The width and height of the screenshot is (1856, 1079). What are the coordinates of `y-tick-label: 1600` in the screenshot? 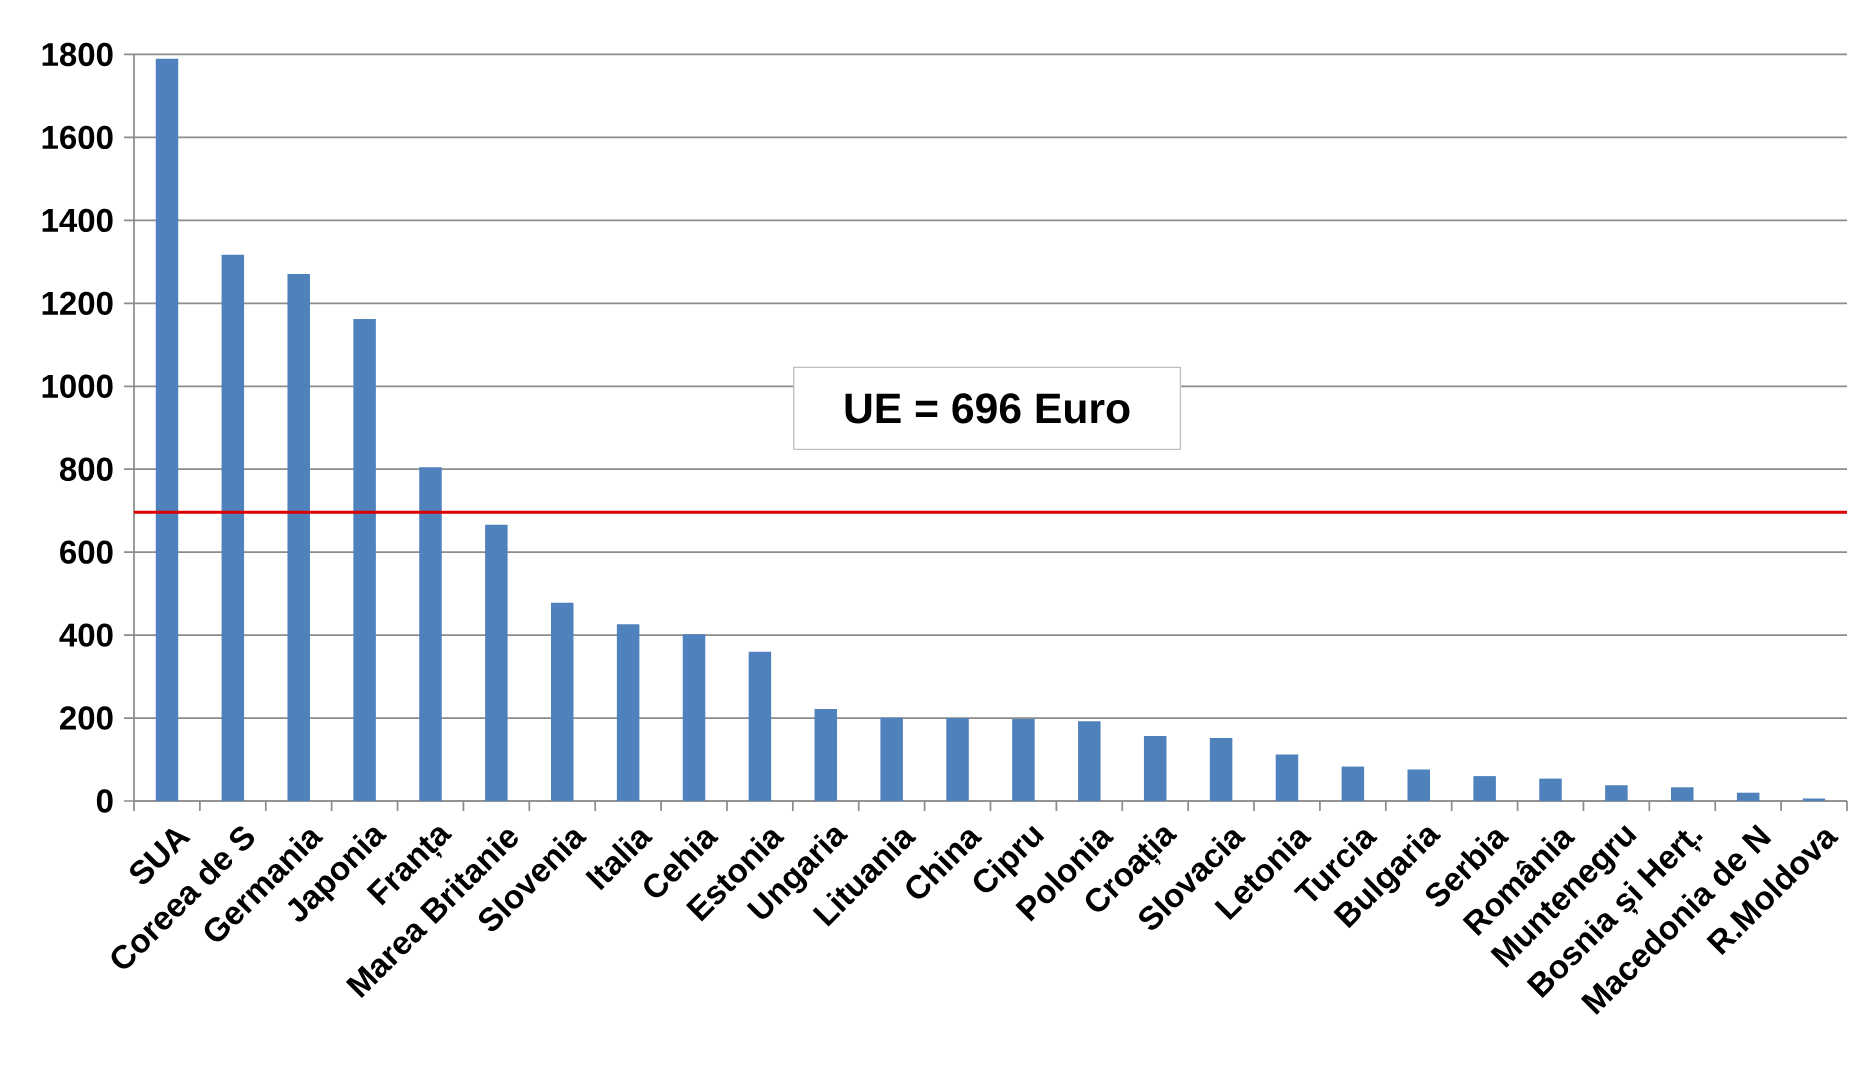 It's located at (77, 137).